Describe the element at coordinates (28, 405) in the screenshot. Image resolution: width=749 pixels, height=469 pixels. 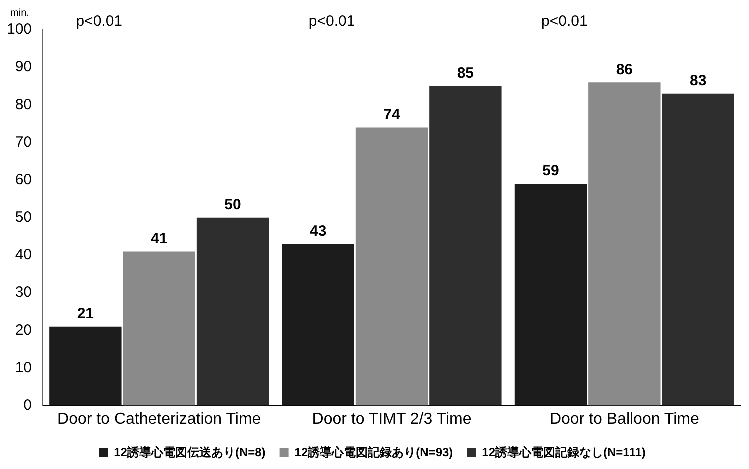
I see `y-tick-label: 0` at that location.